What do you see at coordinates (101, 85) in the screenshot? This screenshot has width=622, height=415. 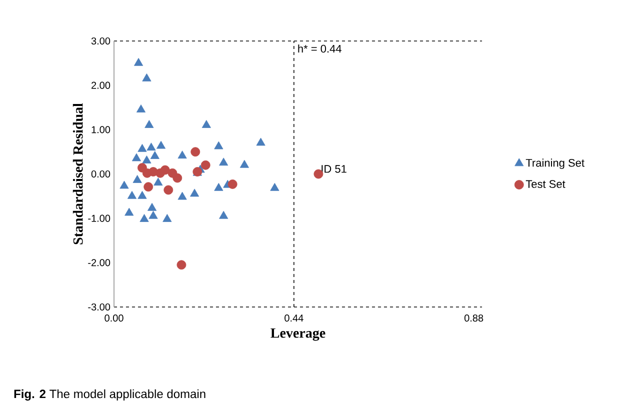 I see `y-tick-label: 2.00` at bounding box center [101, 85].